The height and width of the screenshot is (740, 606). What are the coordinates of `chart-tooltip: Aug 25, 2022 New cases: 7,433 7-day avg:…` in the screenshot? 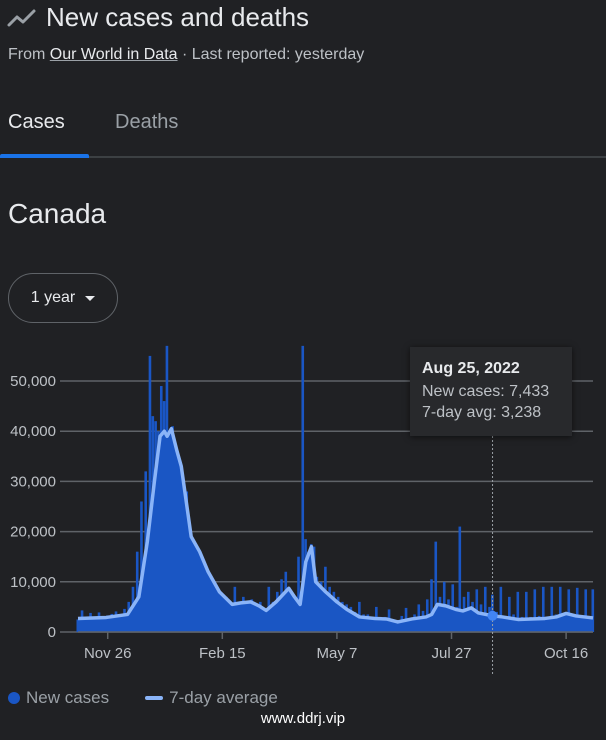 It's located at (491, 391).